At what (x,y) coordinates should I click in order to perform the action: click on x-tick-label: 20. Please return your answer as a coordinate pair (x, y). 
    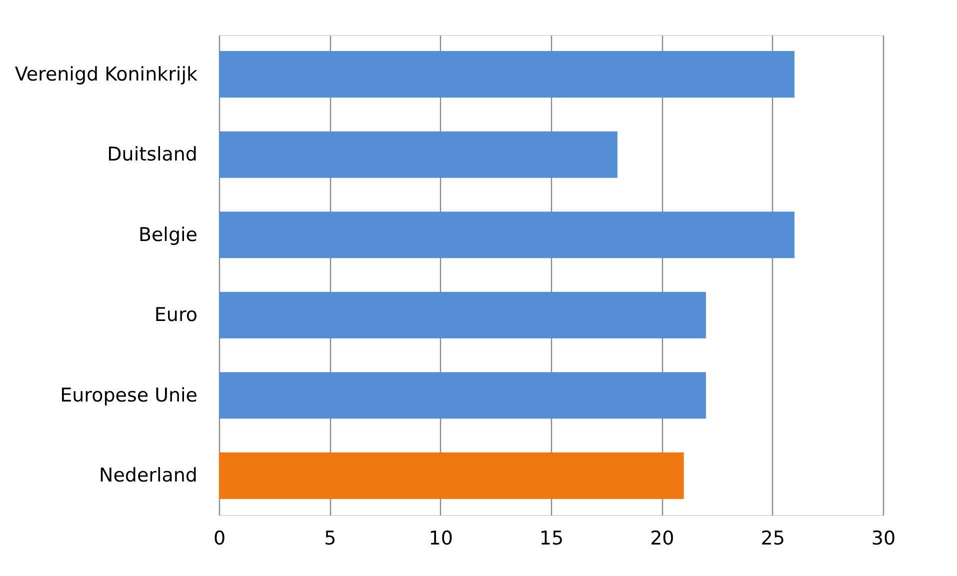
    Looking at the image, I should click on (662, 539).